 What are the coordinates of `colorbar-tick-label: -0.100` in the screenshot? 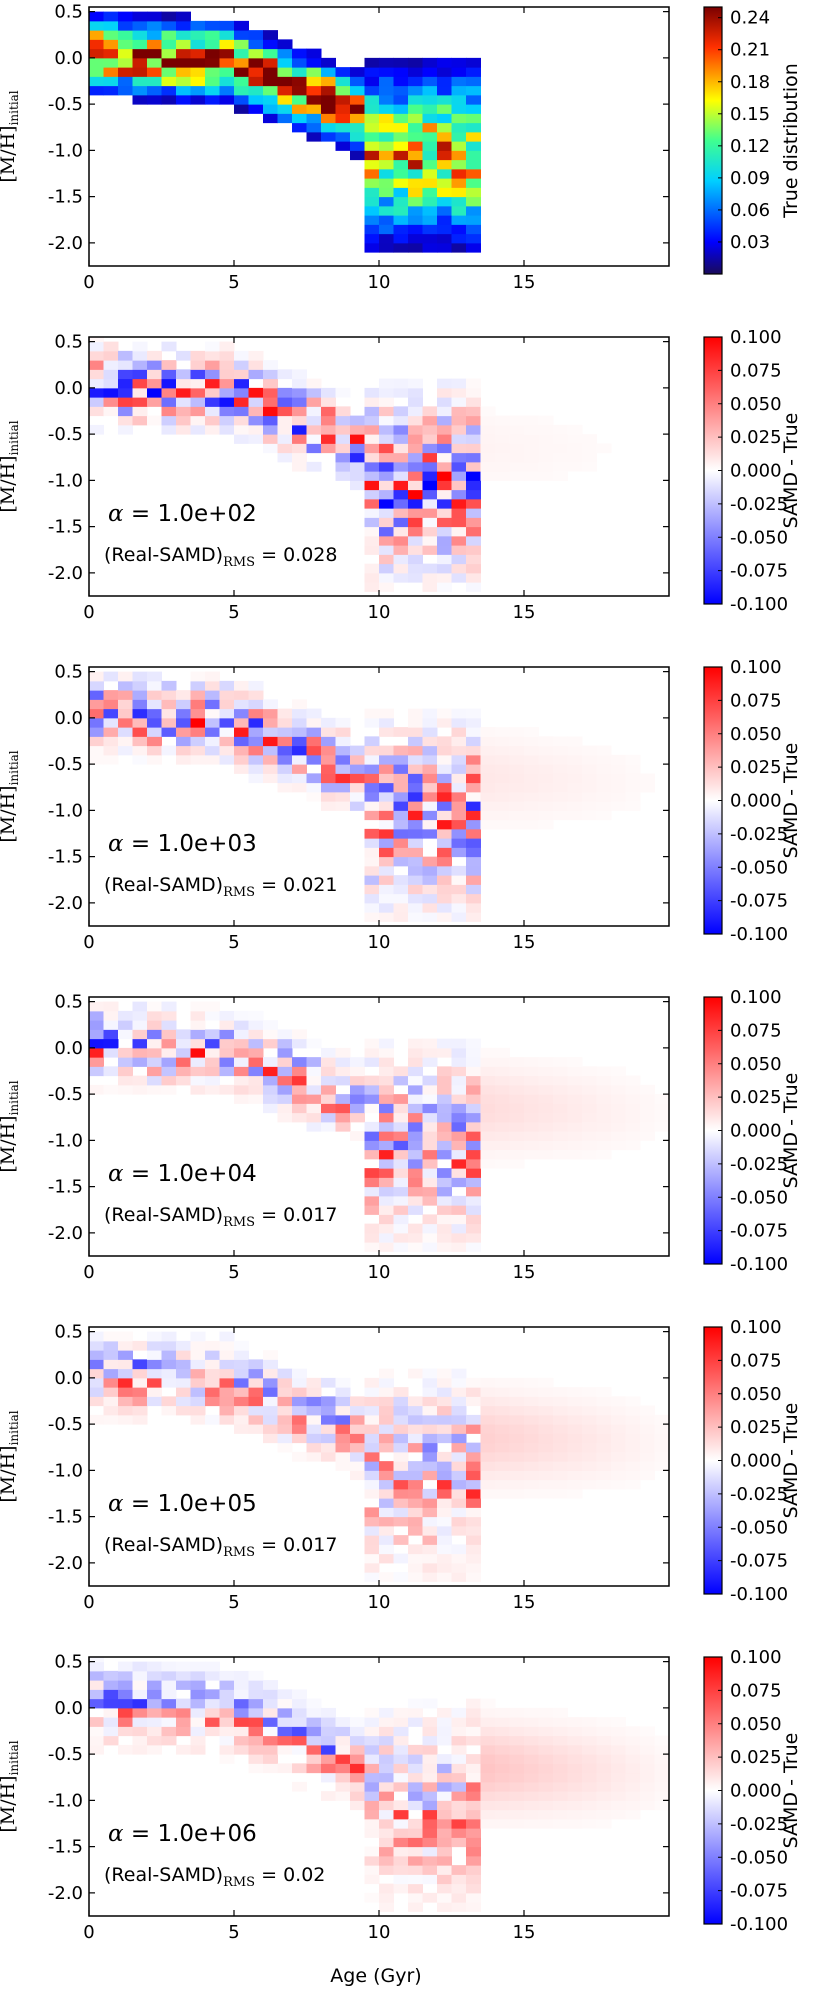 It's located at (759, 1264).